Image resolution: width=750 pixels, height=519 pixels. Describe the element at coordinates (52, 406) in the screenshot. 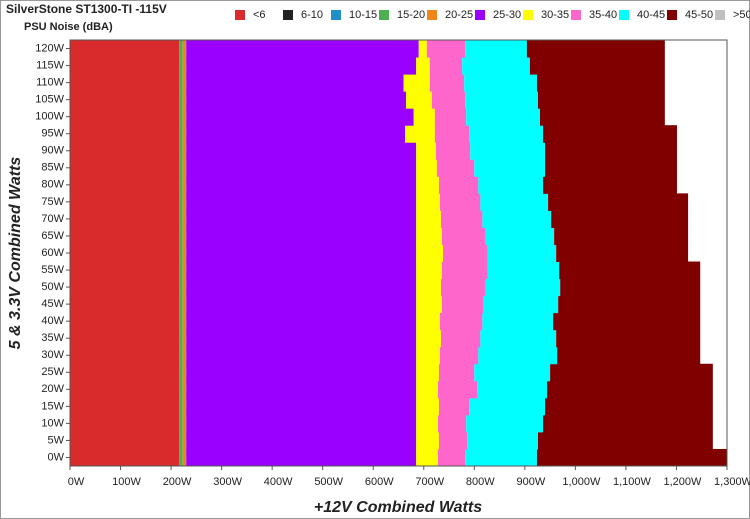

I see `y-tick-label: 15W` at that location.